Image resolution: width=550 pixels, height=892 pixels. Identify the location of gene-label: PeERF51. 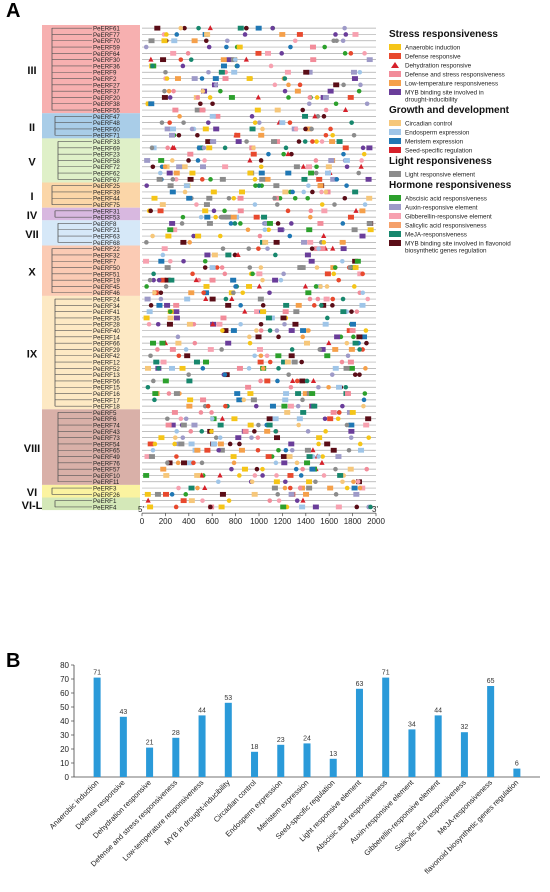
(106, 274).